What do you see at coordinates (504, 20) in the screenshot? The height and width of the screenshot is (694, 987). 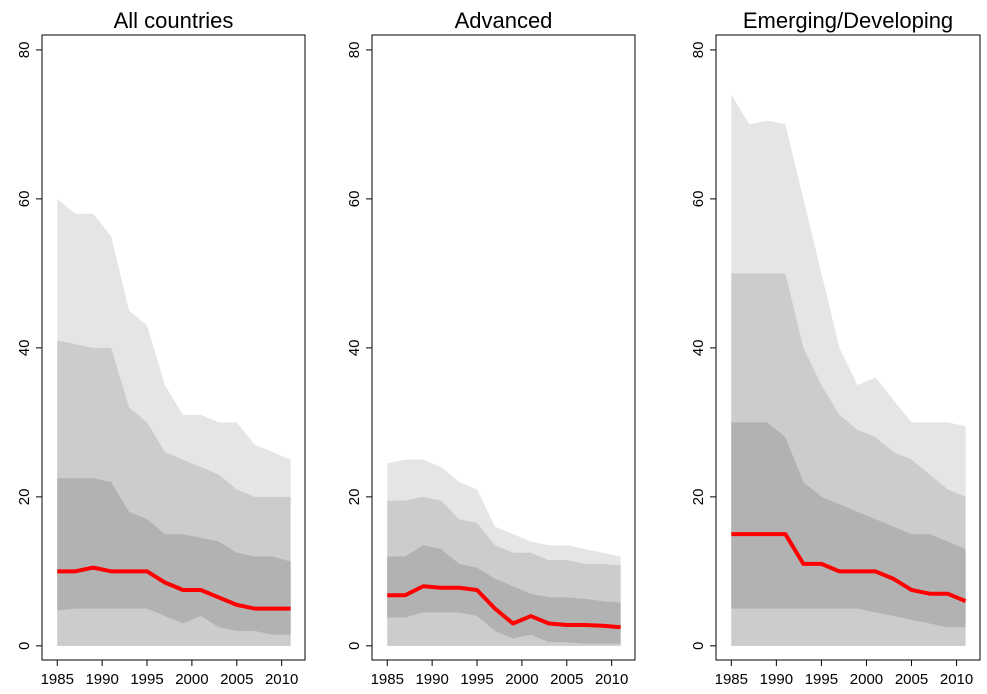 I see `panel-title: Advanced` at bounding box center [504, 20].